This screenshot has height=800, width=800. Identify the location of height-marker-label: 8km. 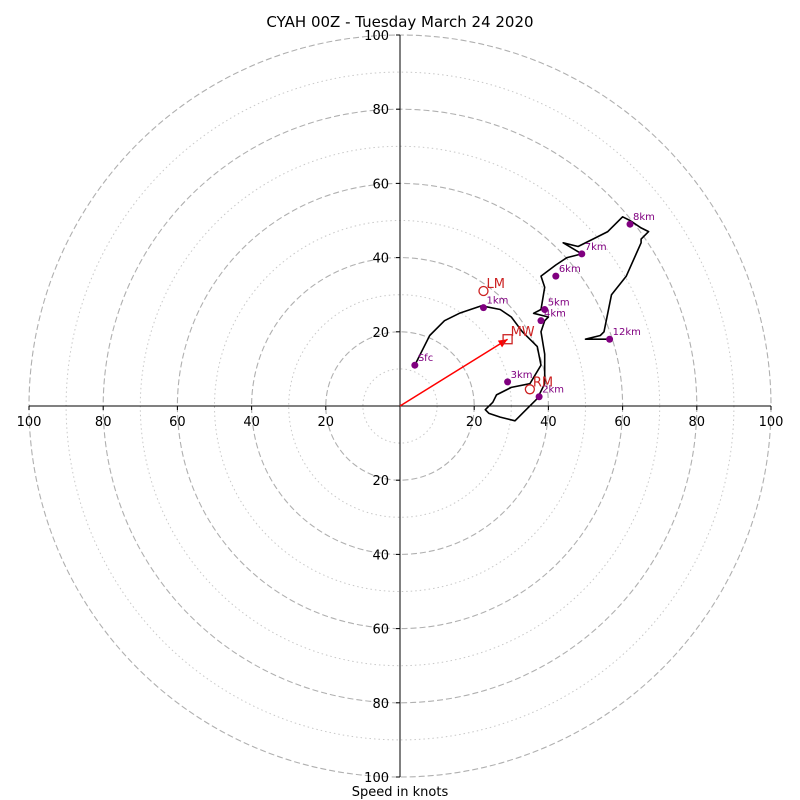
(644, 217).